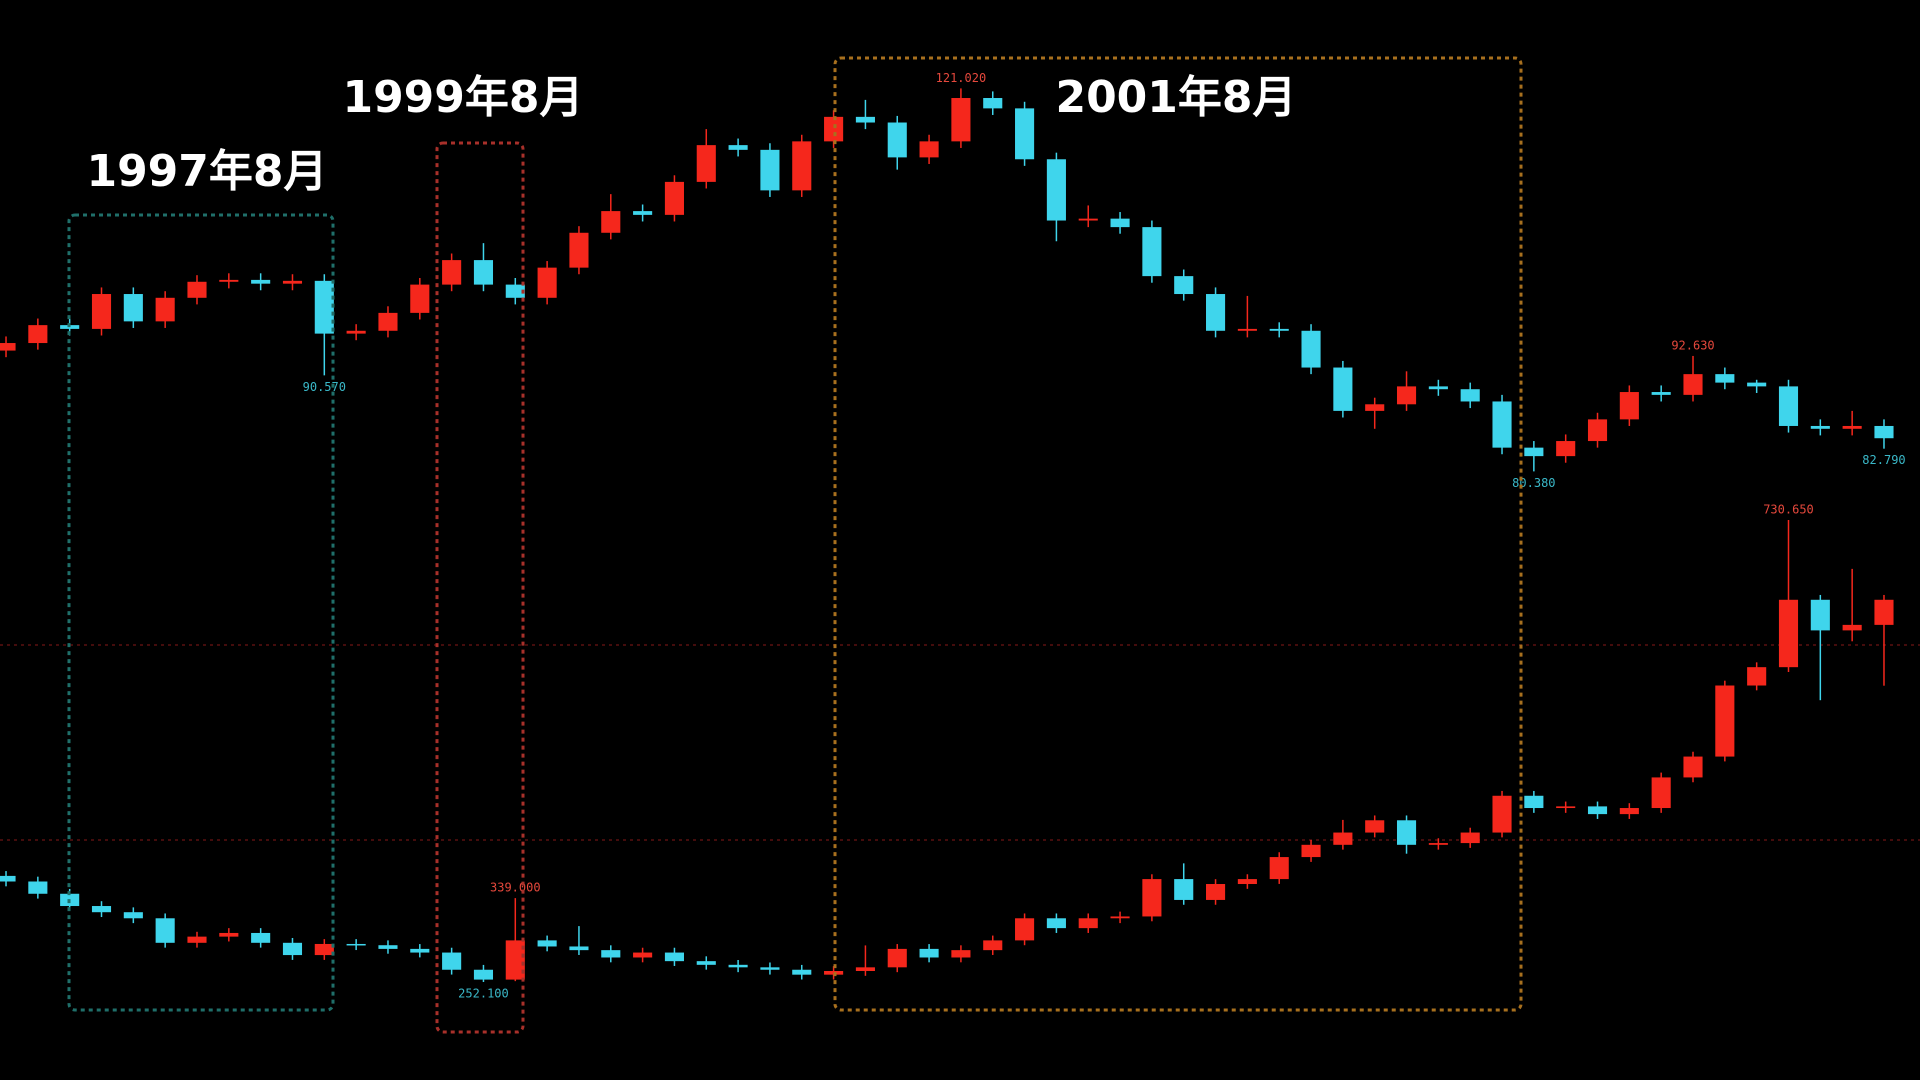 The width and height of the screenshot is (1920, 1080). Describe the element at coordinates (324, 387) in the screenshot. I see `low-label: 90.570` at that location.